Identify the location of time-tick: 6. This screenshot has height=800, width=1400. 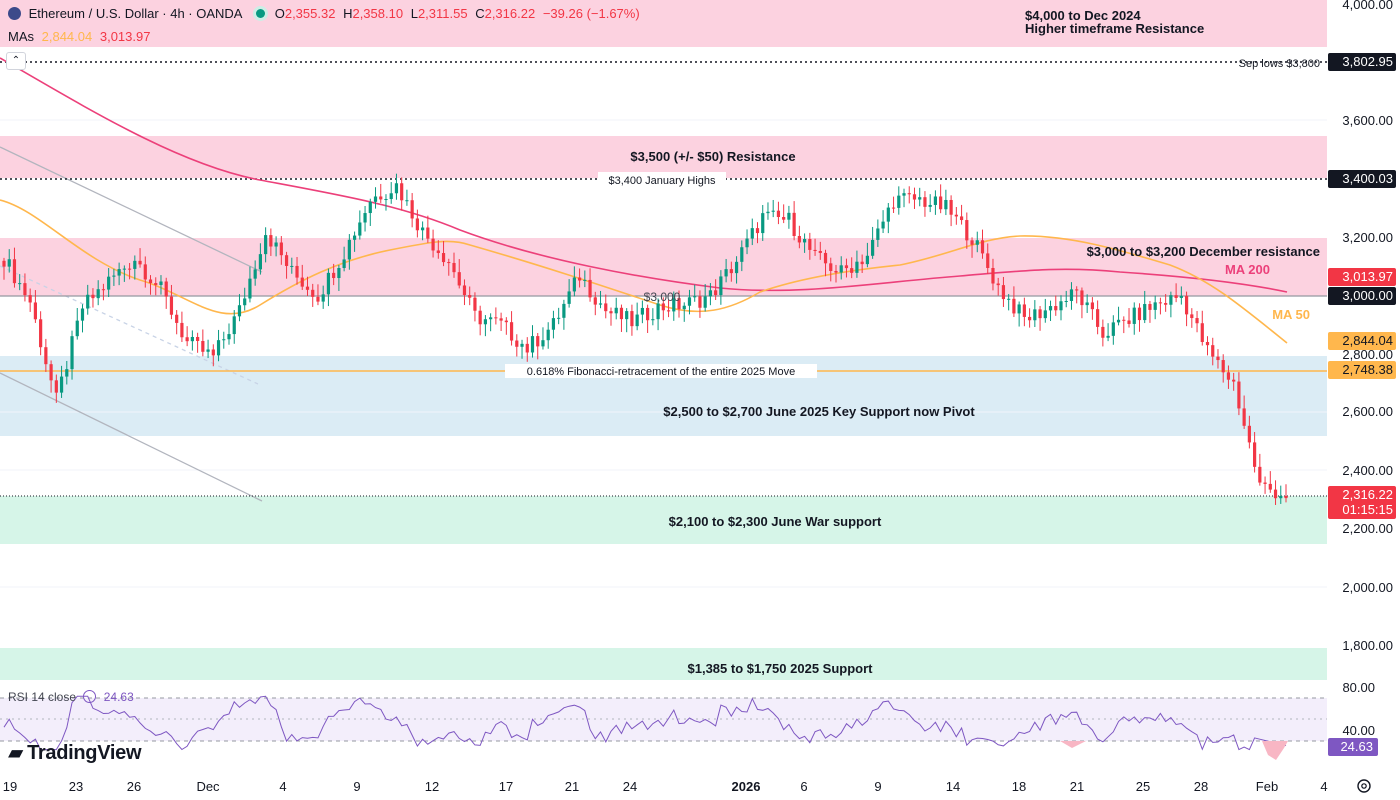
(803, 786).